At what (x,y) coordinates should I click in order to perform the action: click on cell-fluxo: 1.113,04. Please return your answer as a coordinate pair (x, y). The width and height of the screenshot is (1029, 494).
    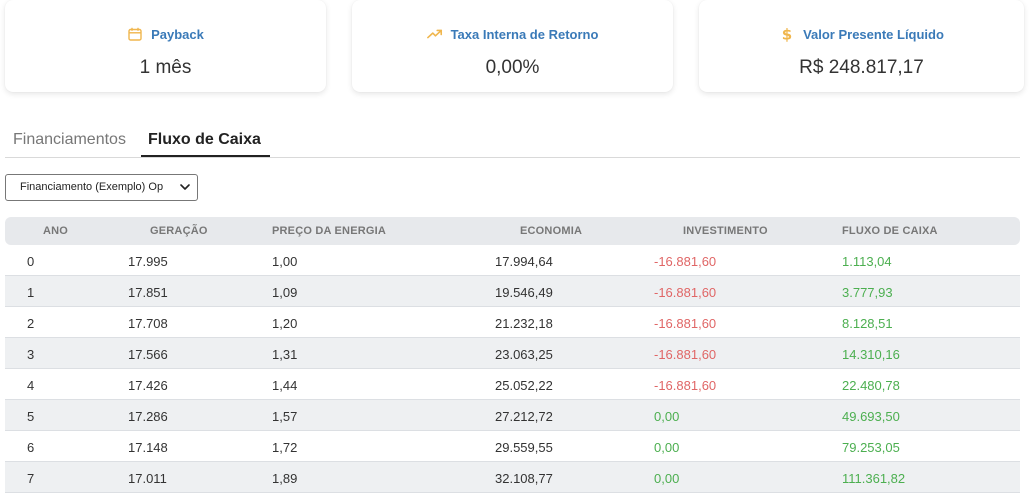
    Looking at the image, I should click on (867, 261).